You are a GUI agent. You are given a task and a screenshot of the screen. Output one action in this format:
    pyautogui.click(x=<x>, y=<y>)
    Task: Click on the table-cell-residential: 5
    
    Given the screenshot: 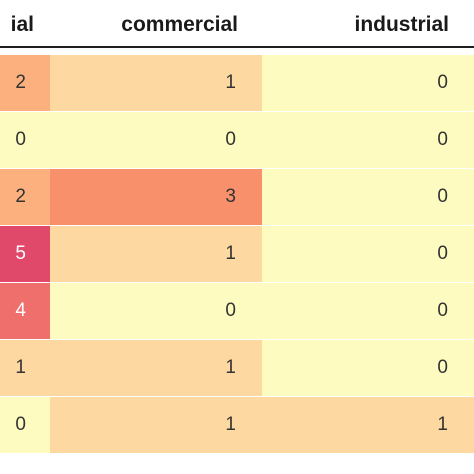 What is the action you would take?
    pyautogui.click(x=25, y=254)
    